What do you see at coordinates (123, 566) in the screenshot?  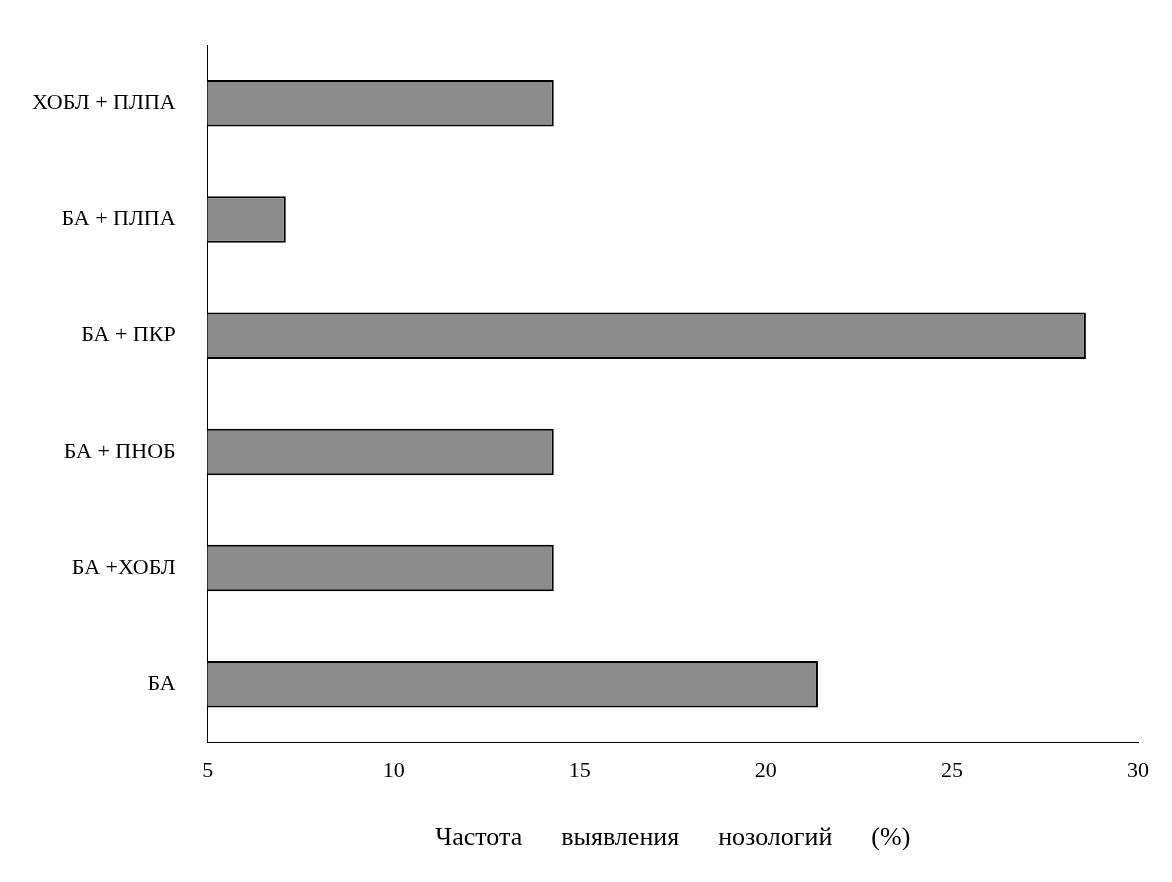 I see `y-tick-label: БА +ХОБЛ` at bounding box center [123, 566].